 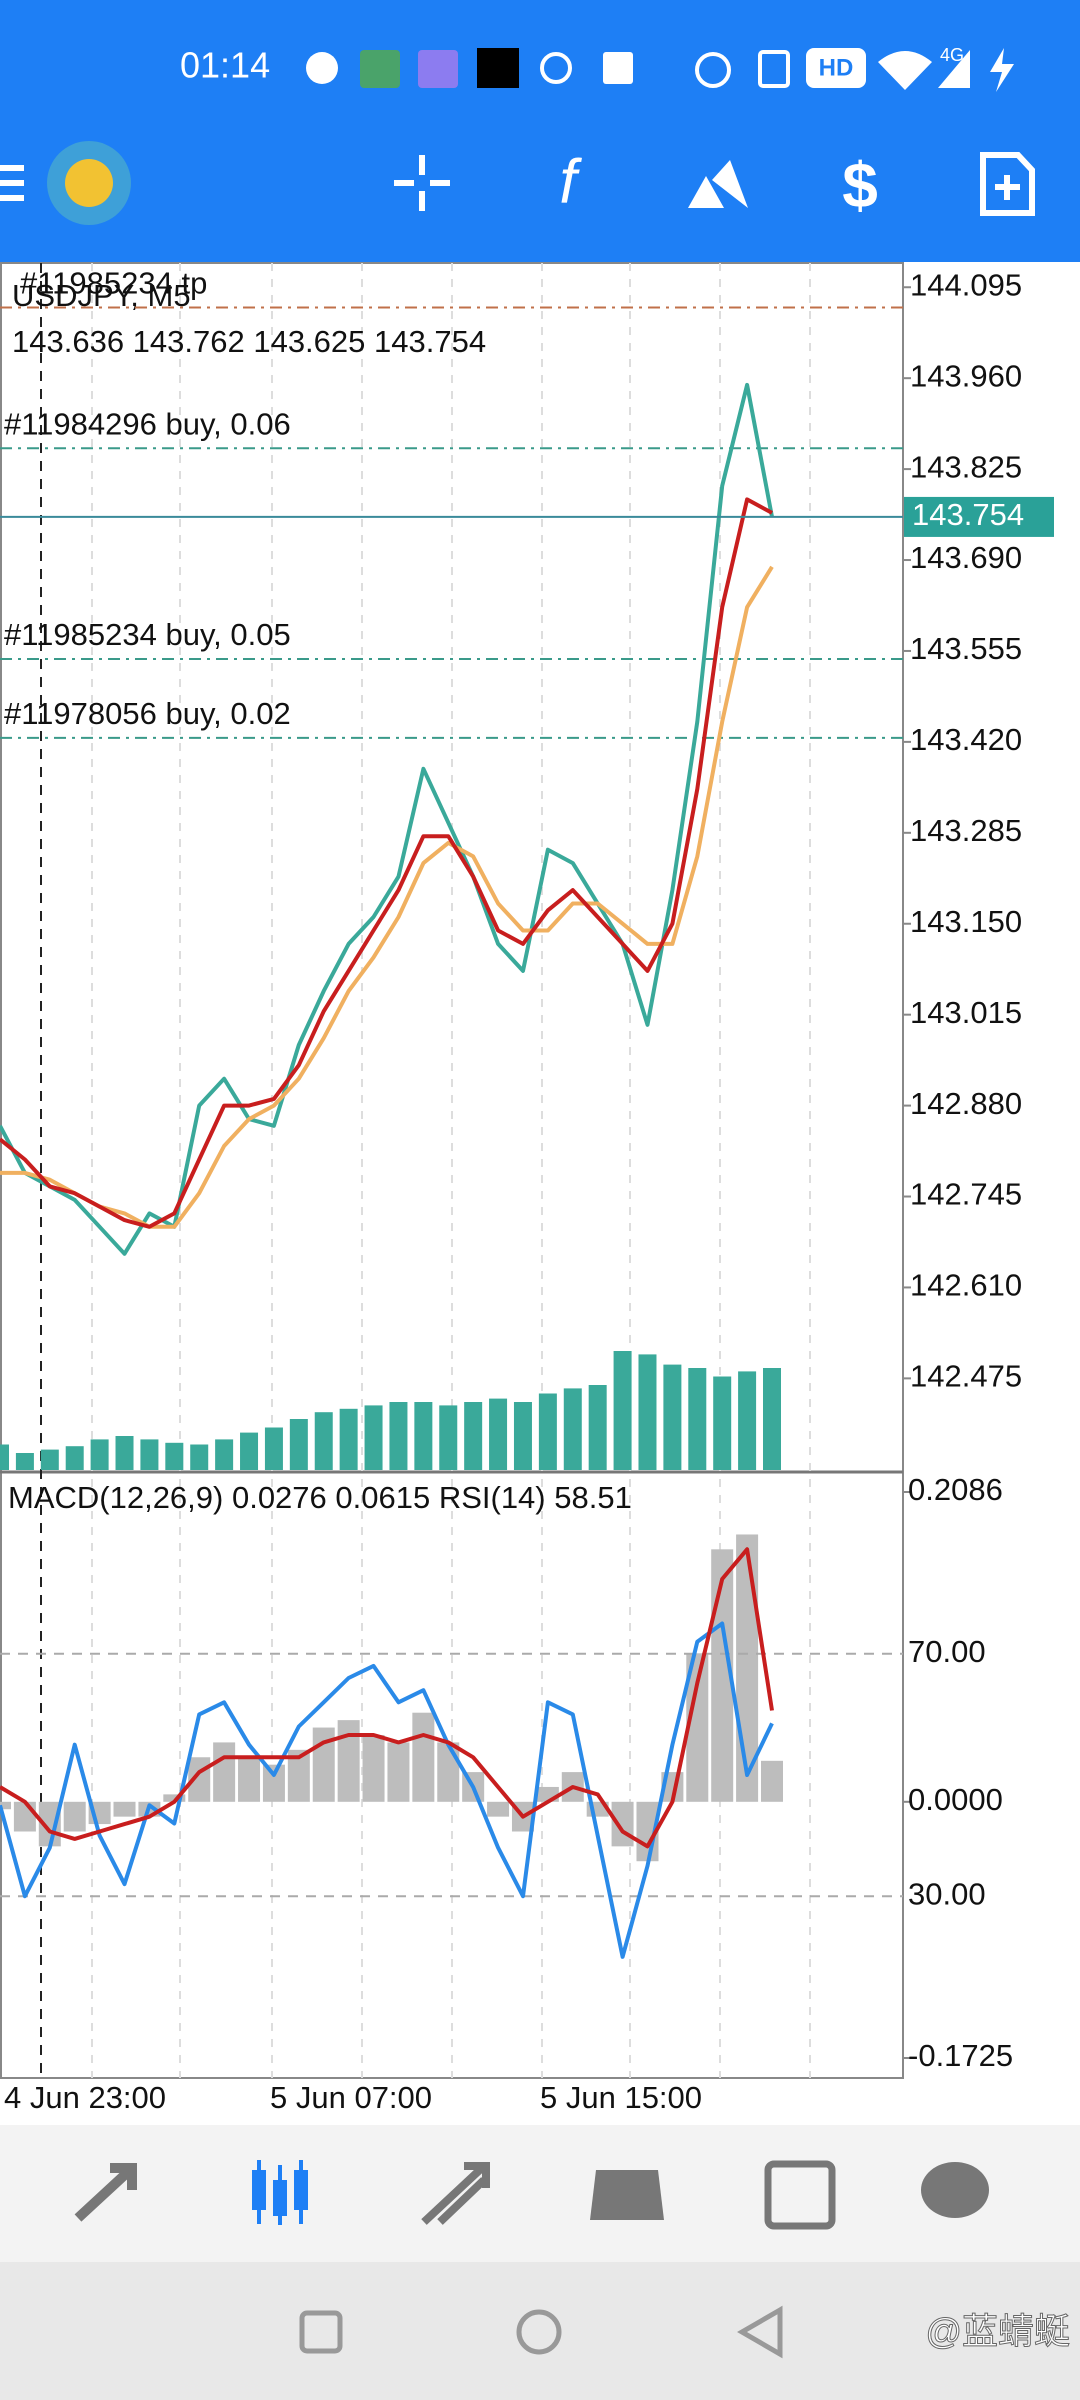 What do you see at coordinates (966, 375) in the screenshot?
I see `y-tick-label: 143.960` at bounding box center [966, 375].